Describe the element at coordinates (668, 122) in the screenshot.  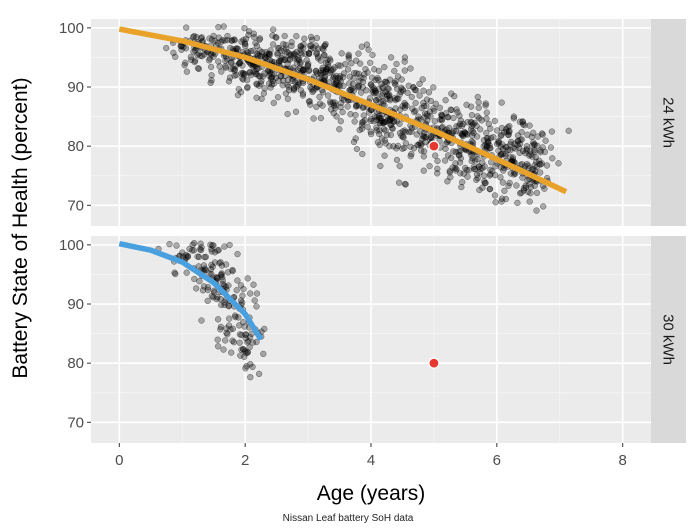
I see `facet-strip` at that location.